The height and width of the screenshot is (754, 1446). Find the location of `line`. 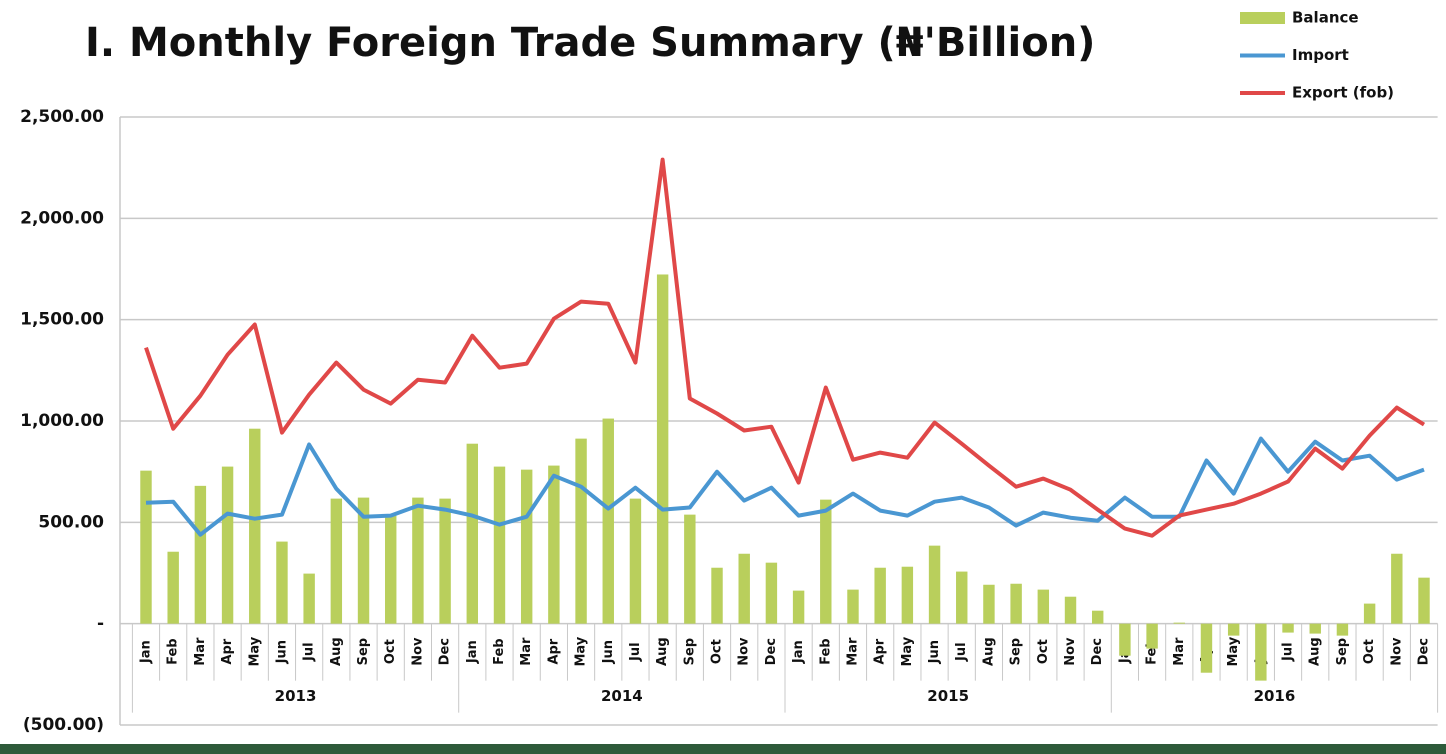

line is located at coordinates (785, 486).